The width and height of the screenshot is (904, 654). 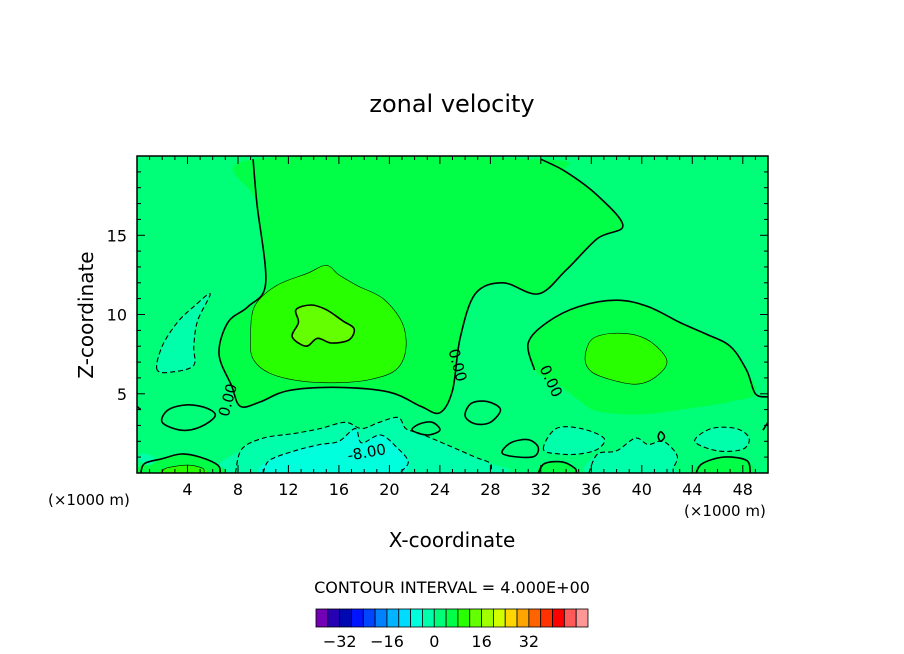 What do you see at coordinates (452, 540) in the screenshot?
I see `x-axis-label: X-coordinate` at bounding box center [452, 540].